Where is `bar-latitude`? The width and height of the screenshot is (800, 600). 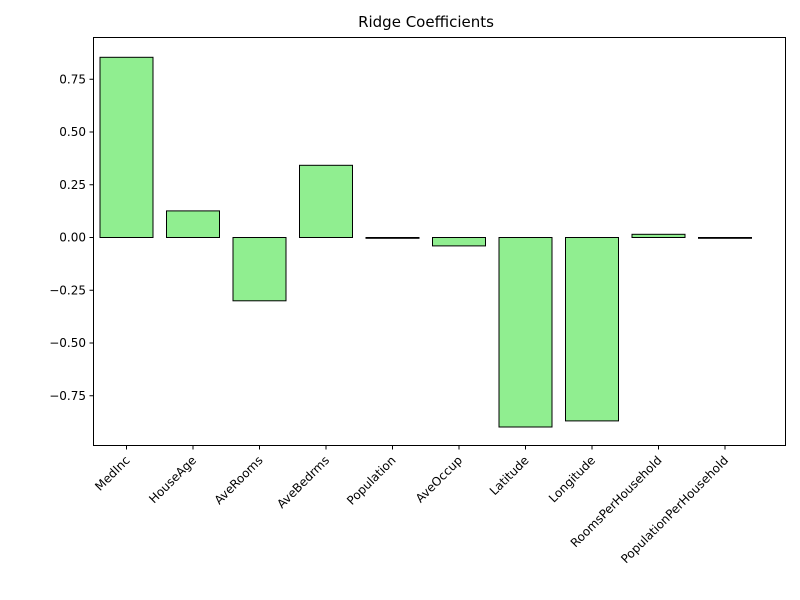 bar-latitude is located at coordinates (525, 332).